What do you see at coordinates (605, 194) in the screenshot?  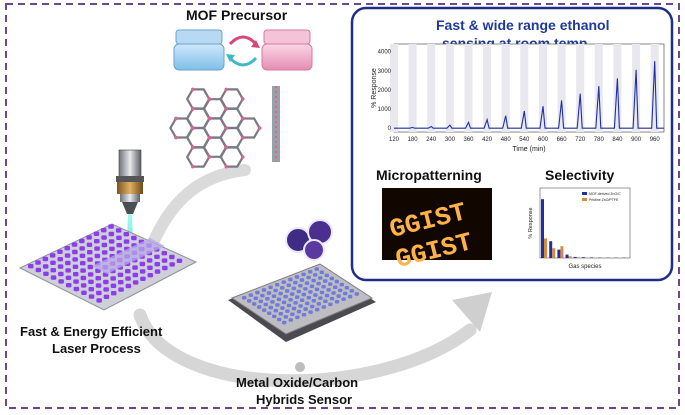 I see `legend-entry: MOF-derived ZnO/C` at bounding box center [605, 194].